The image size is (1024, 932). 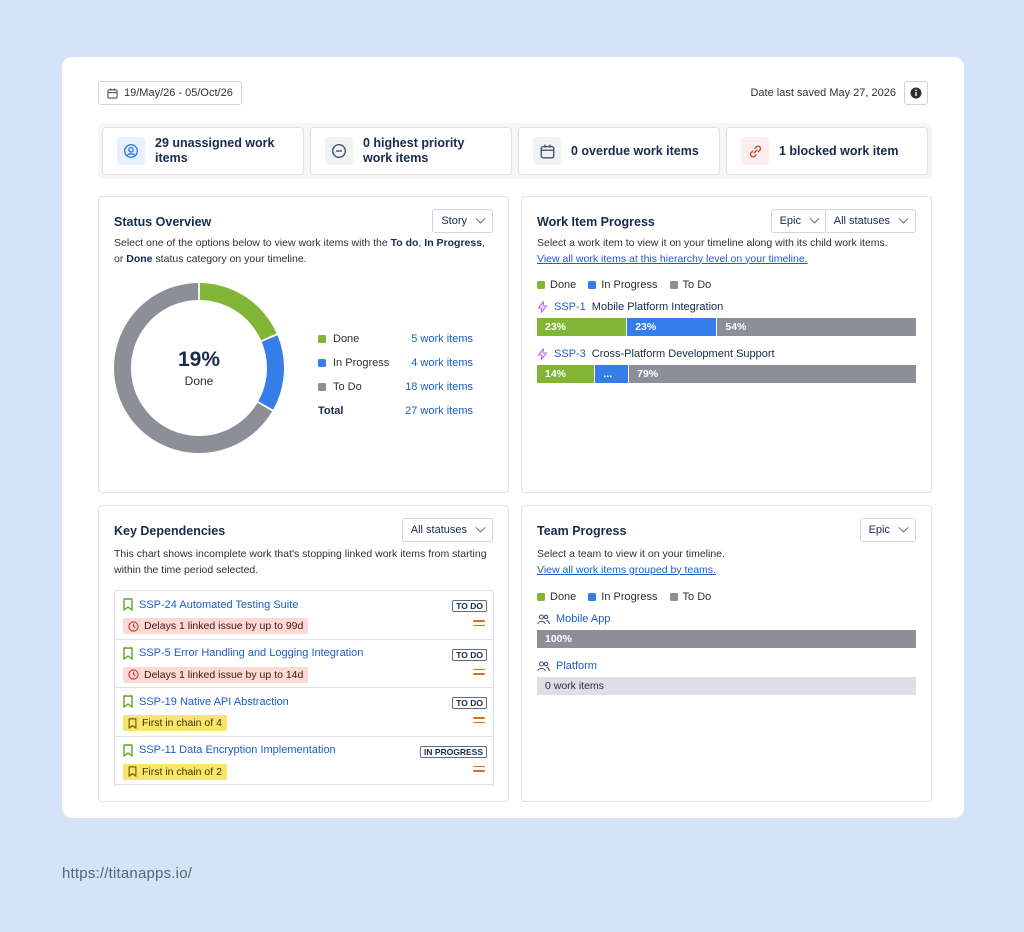 I want to click on story-bookmark-icon, so click(x=128, y=653).